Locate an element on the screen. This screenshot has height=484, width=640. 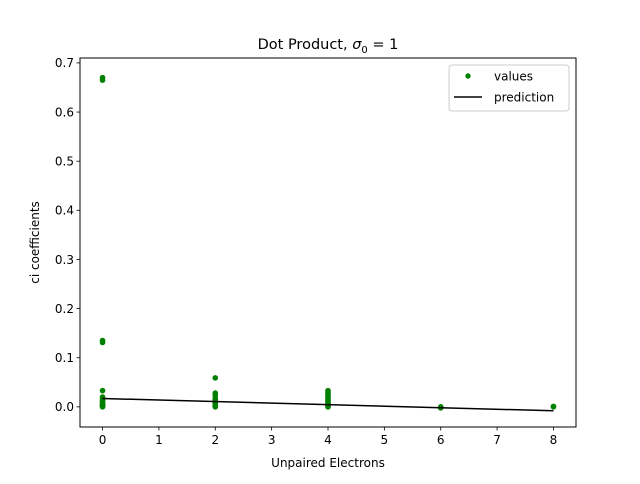
prediction-line is located at coordinates (328, 404).